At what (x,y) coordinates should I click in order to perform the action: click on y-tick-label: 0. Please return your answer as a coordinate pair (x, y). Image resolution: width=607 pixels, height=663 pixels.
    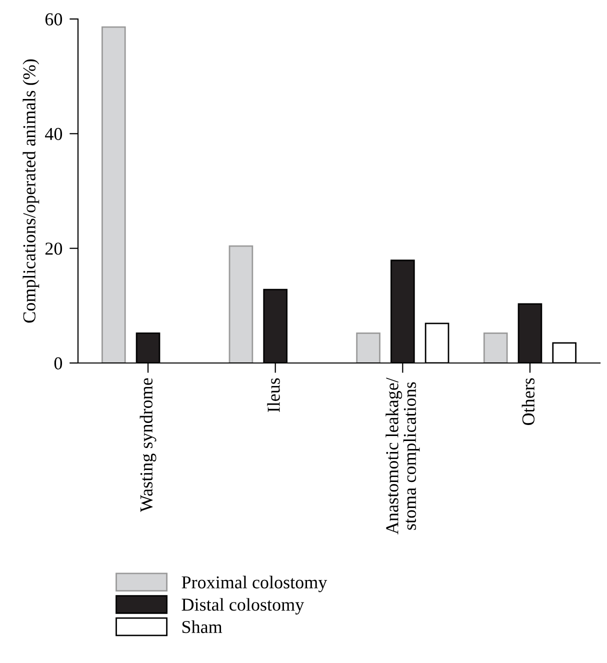
    Looking at the image, I should click on (58, 363).